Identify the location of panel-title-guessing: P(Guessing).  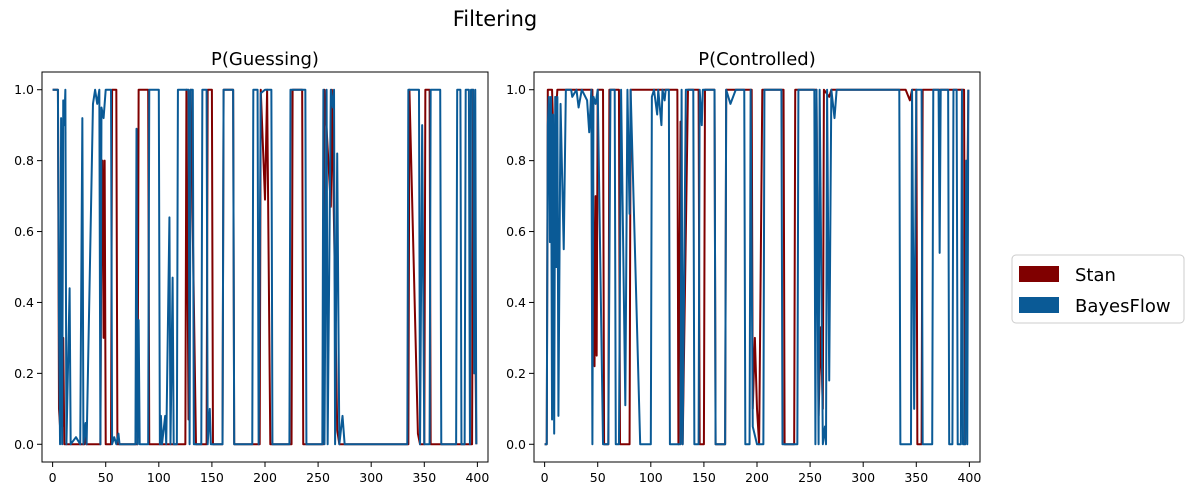
(265, 59).